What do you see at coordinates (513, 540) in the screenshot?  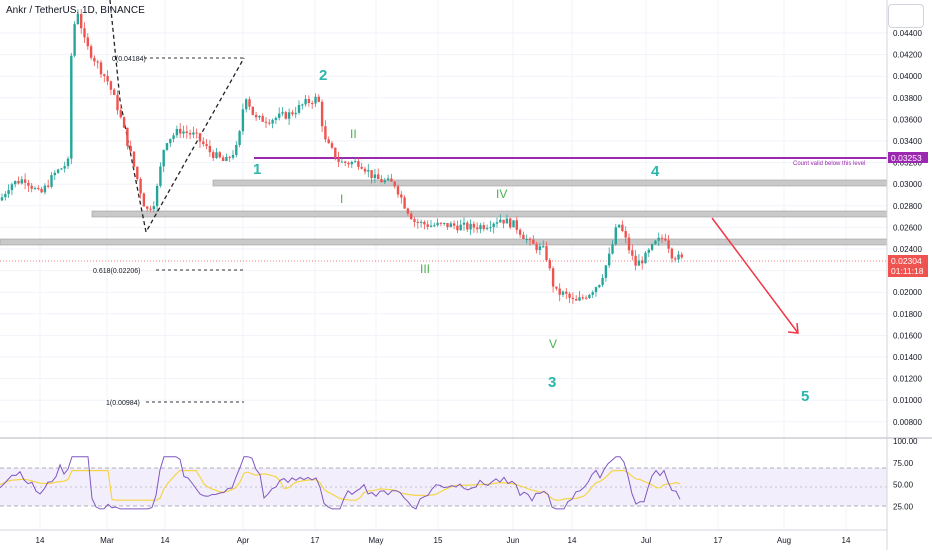 I see `time-tick-label: Jun` at bounding box center [513, 540].